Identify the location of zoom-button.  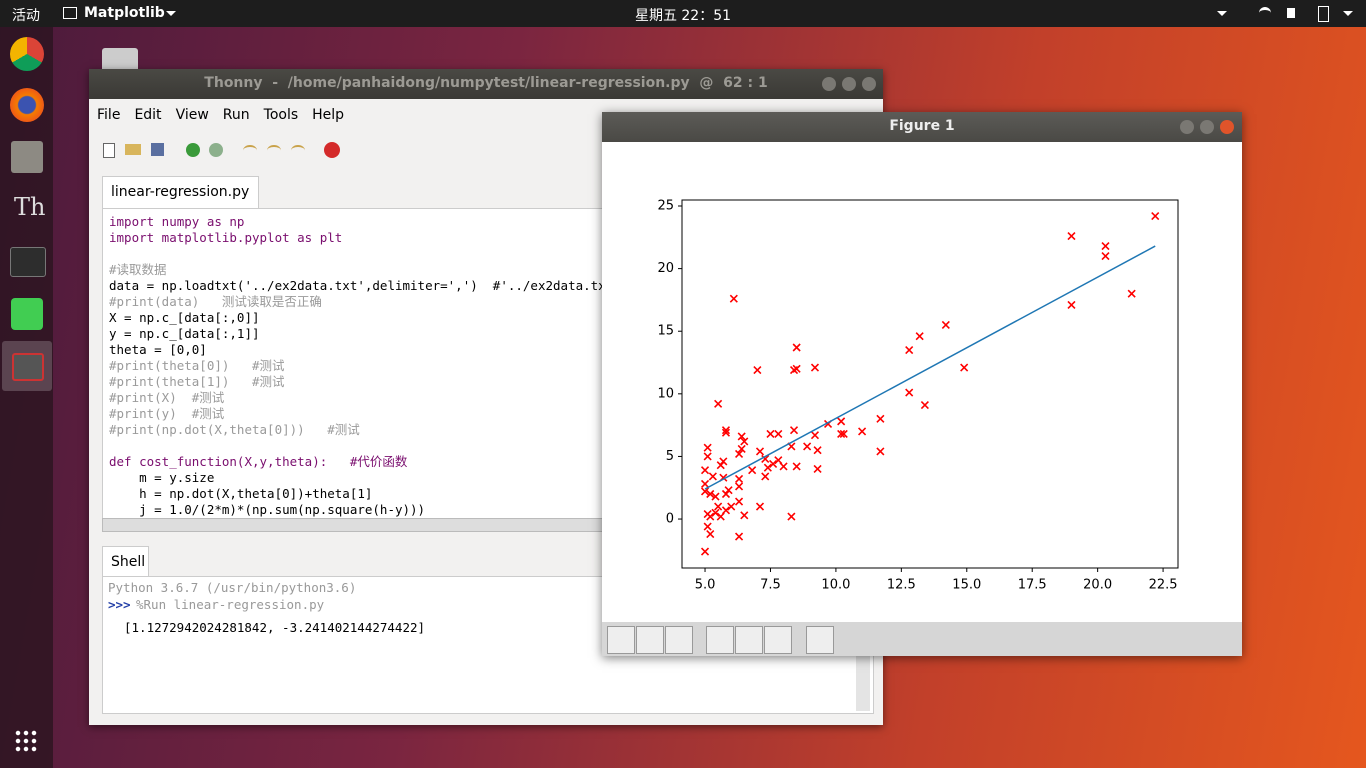
(749, 640).